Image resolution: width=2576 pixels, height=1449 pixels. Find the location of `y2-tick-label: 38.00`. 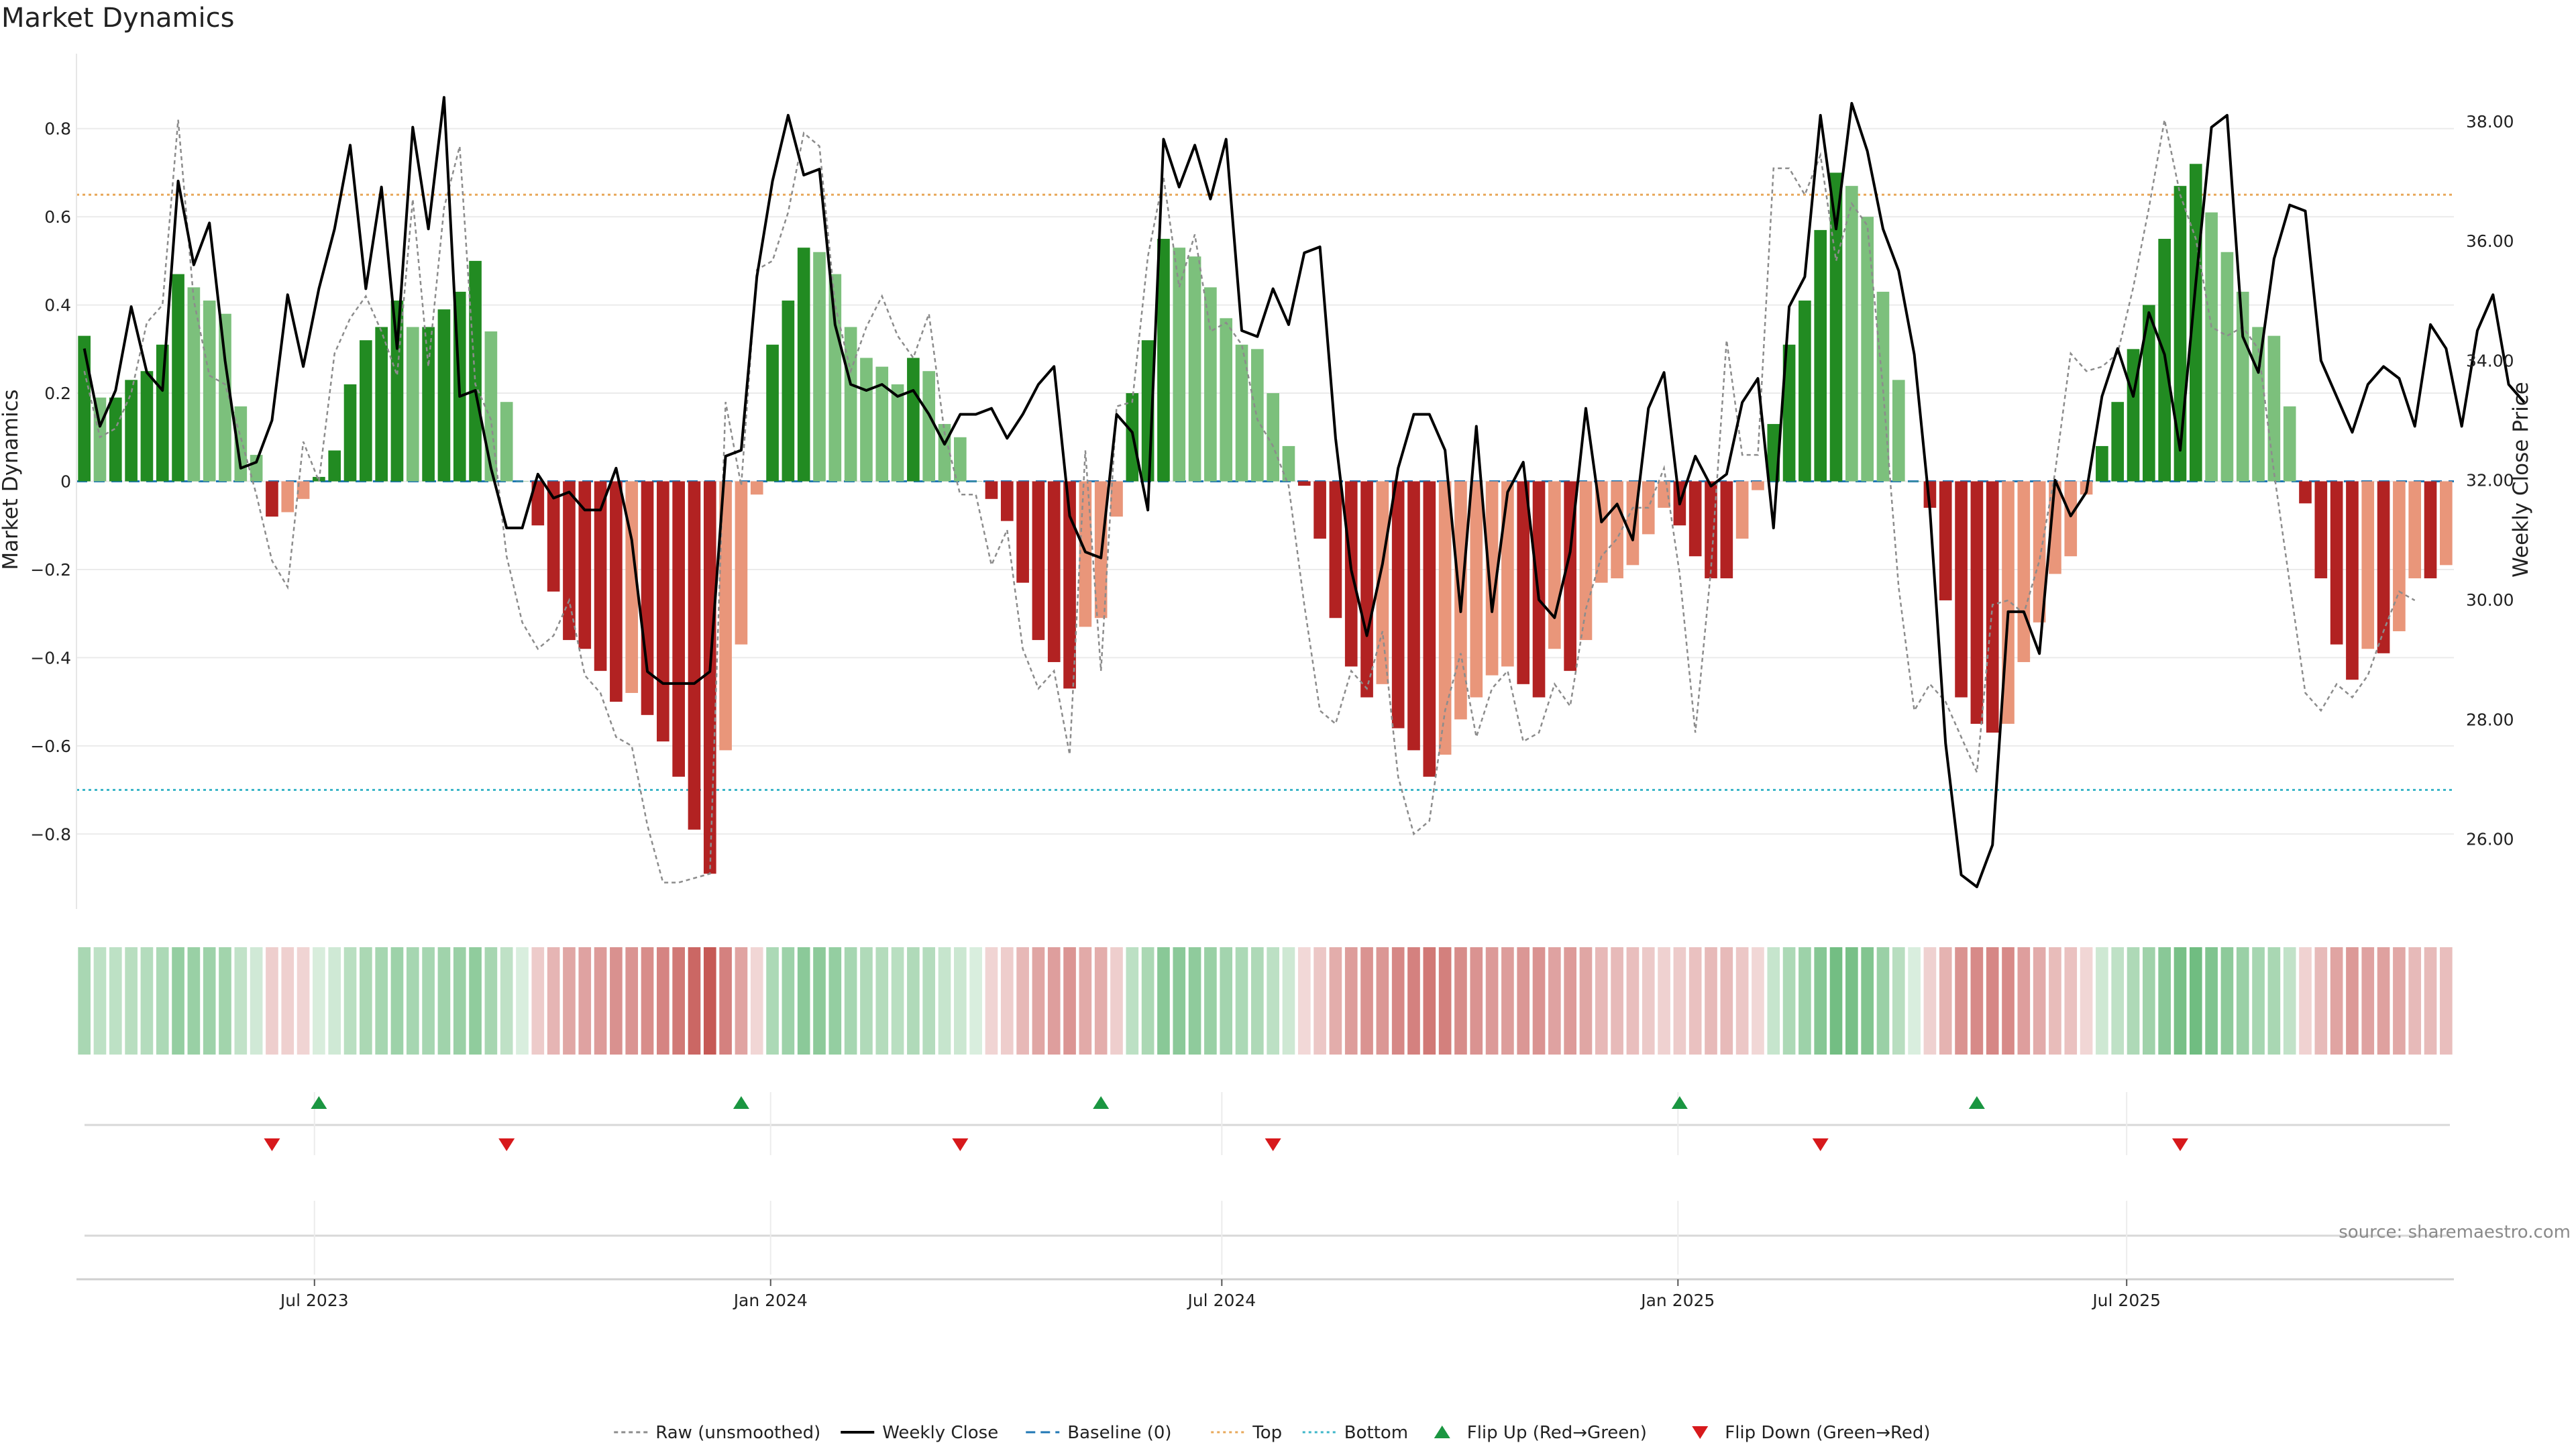

y2-tick-label: 38.00 is located at coordinates (2490, 121).